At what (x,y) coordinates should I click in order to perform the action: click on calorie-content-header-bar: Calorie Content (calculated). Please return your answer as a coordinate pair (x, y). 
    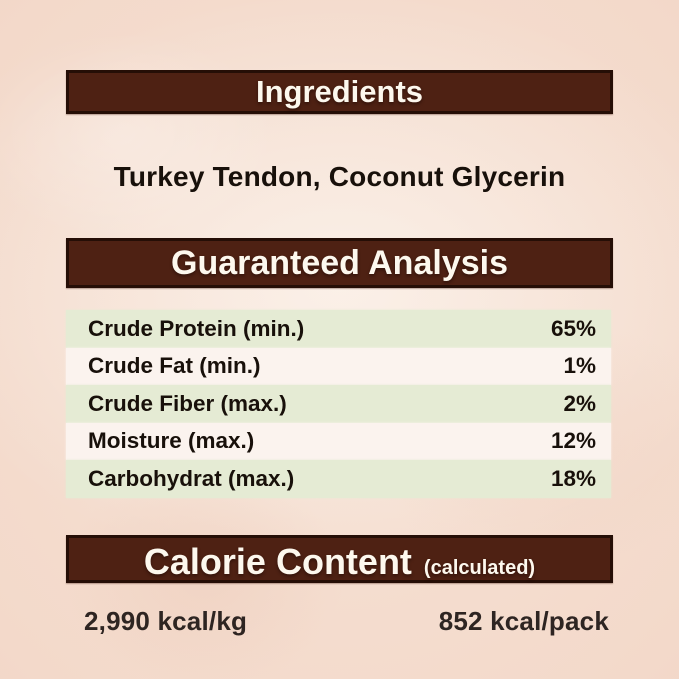
    Looking at the image, I should click on (339, 559).